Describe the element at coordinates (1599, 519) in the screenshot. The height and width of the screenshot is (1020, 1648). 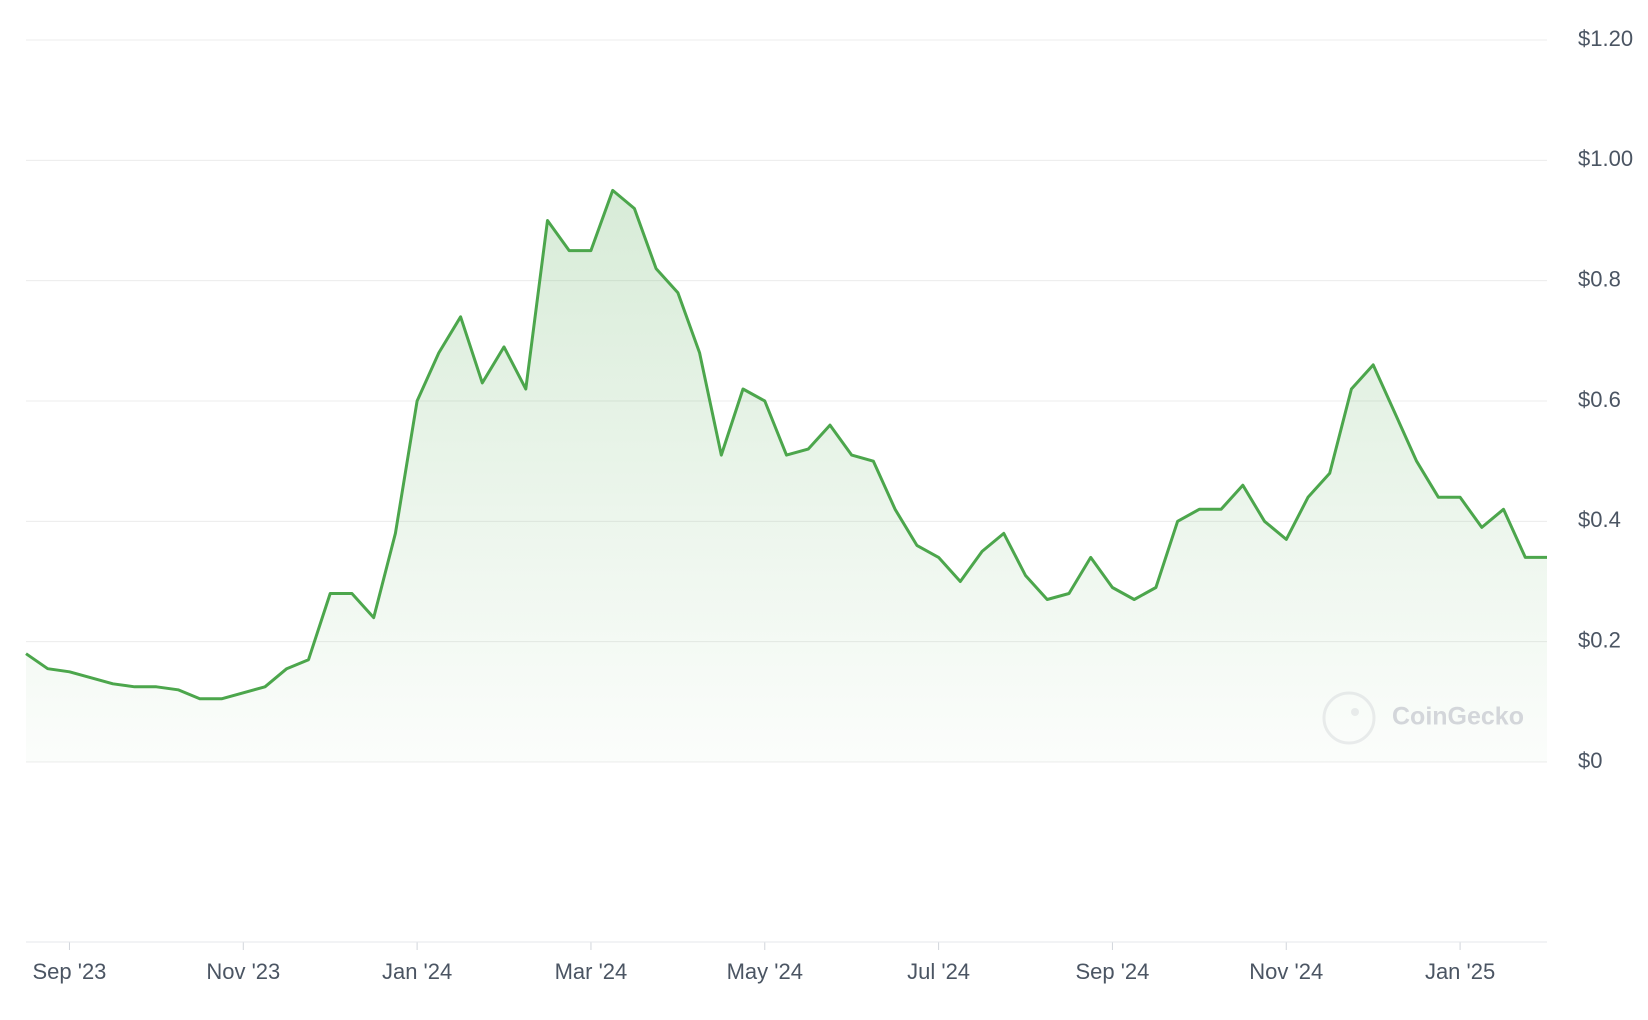
I see `y-tick-label: $0.4` at that location.